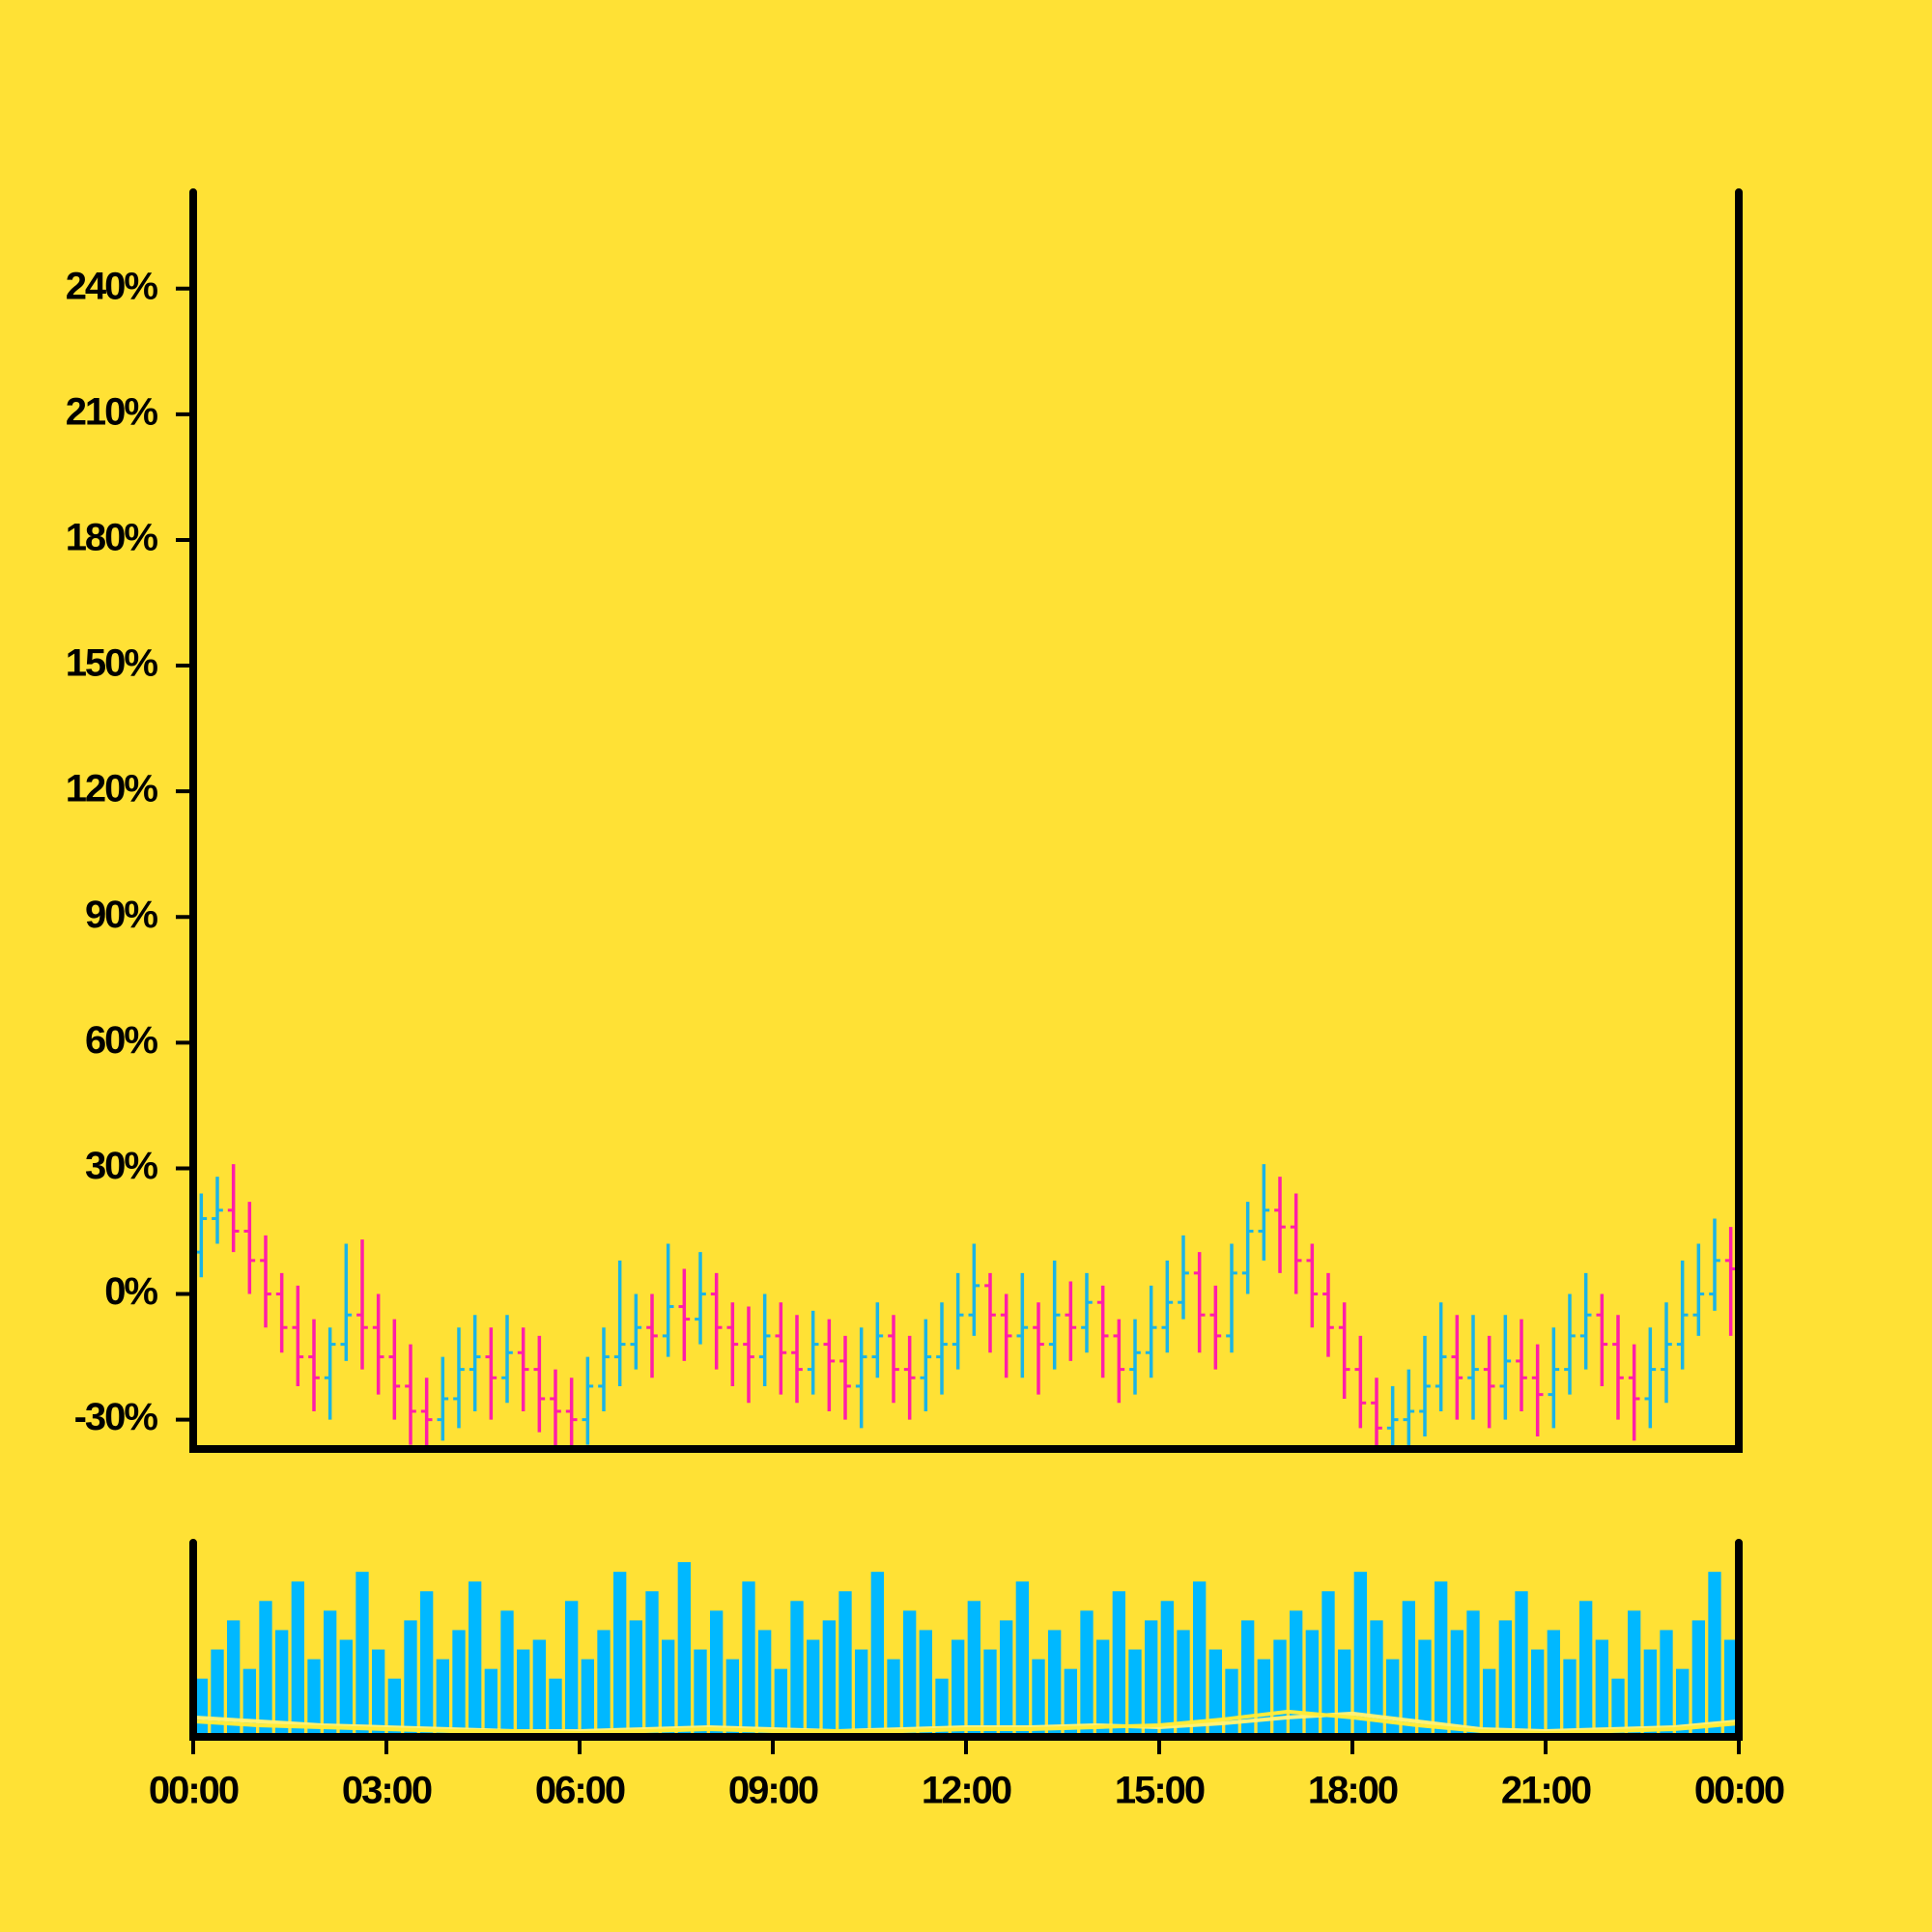  What do you see at coordinates (112, 538) in the screenshot?
I see `y-tick-label: 180%` at bounding box center [112, 538].